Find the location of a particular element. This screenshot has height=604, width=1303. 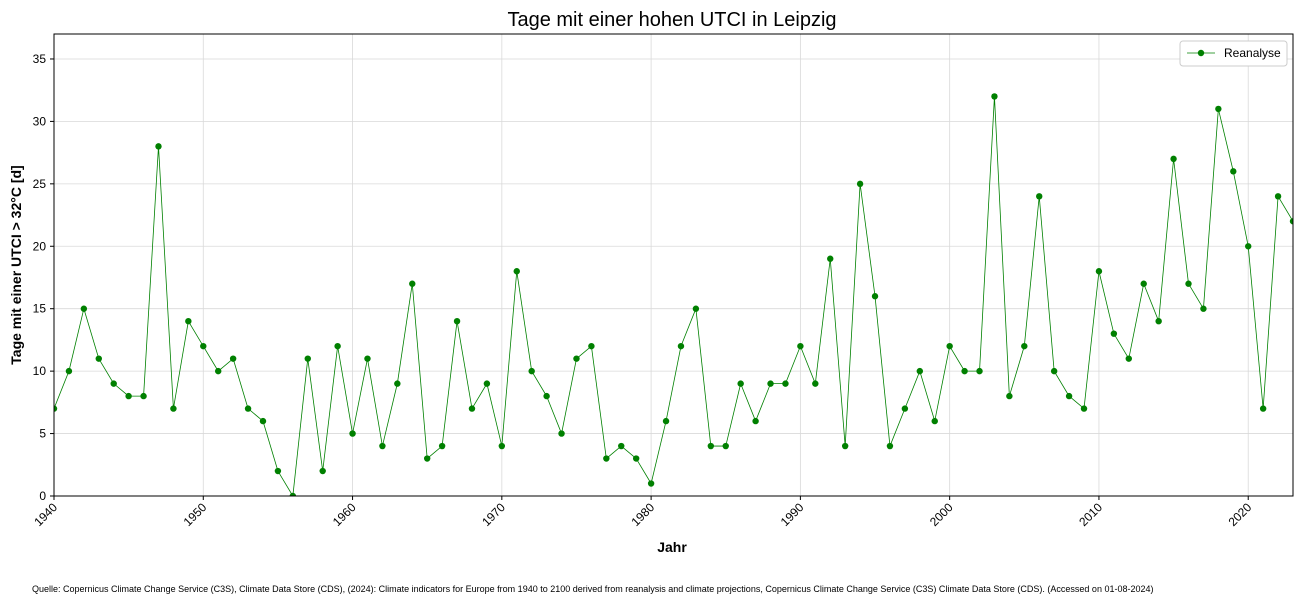

legend-entry-label: Reanalyse is located at coordinates (1252, 53).